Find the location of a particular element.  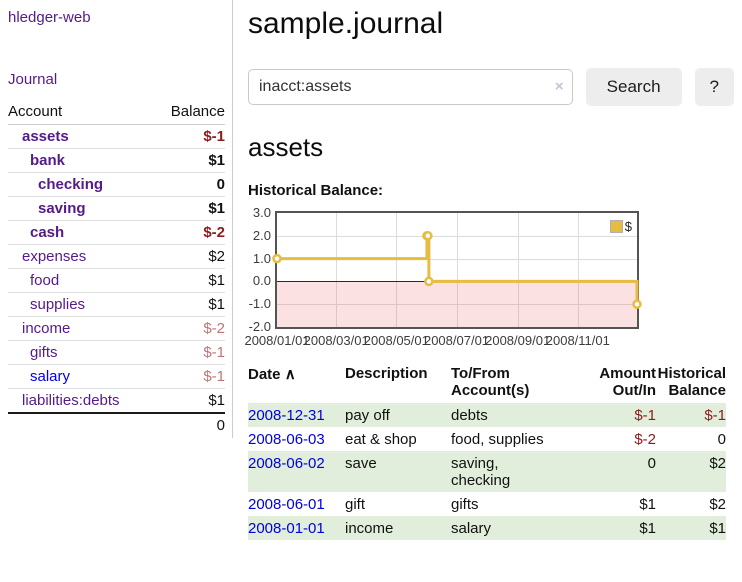

account-row: expenses $2 is located at coordinates (116, 256).